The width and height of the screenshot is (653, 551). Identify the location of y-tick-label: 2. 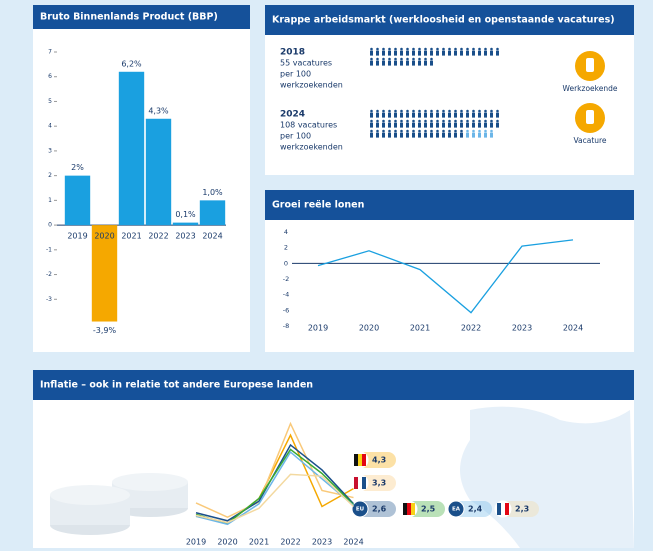
(50, 175).